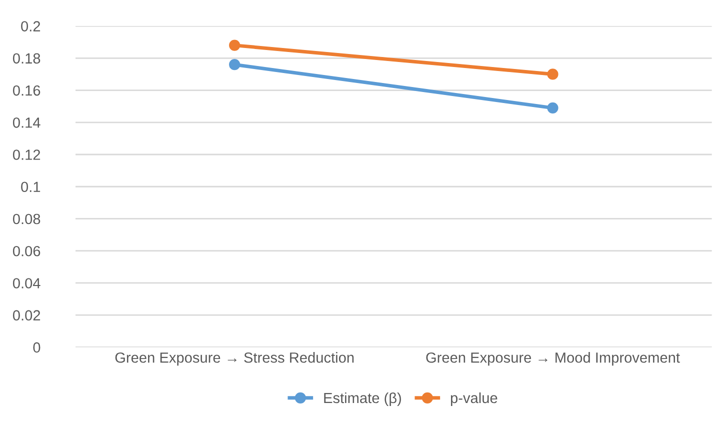  What do you see at coordinates (26, 155) in the screenshot?
I see `y-tick-label: 0.12` at bounding box center [26, 155].